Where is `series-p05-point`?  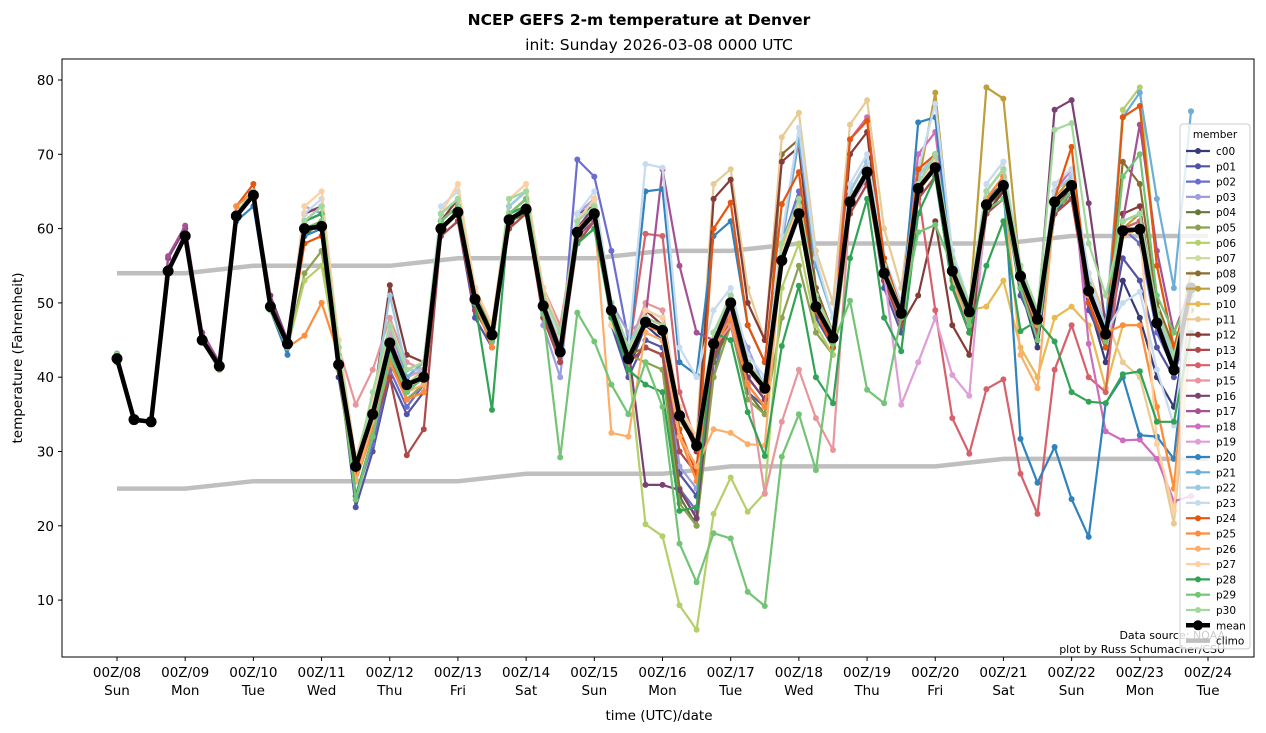 series-p05-point is located at coordinates (798, 265).